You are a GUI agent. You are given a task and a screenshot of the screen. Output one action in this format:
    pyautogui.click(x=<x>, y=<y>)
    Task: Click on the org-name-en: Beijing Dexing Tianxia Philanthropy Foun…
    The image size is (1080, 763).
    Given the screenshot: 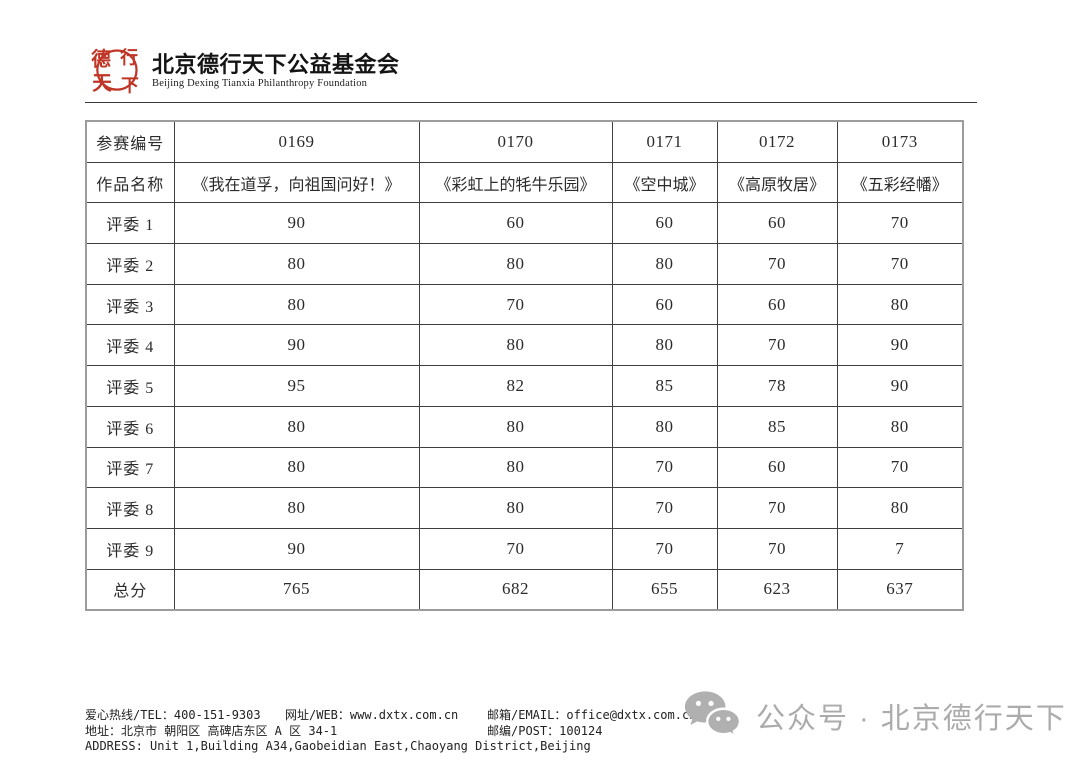 What is the action you would take?
    pyautogui.click(x=260, y=83)
    